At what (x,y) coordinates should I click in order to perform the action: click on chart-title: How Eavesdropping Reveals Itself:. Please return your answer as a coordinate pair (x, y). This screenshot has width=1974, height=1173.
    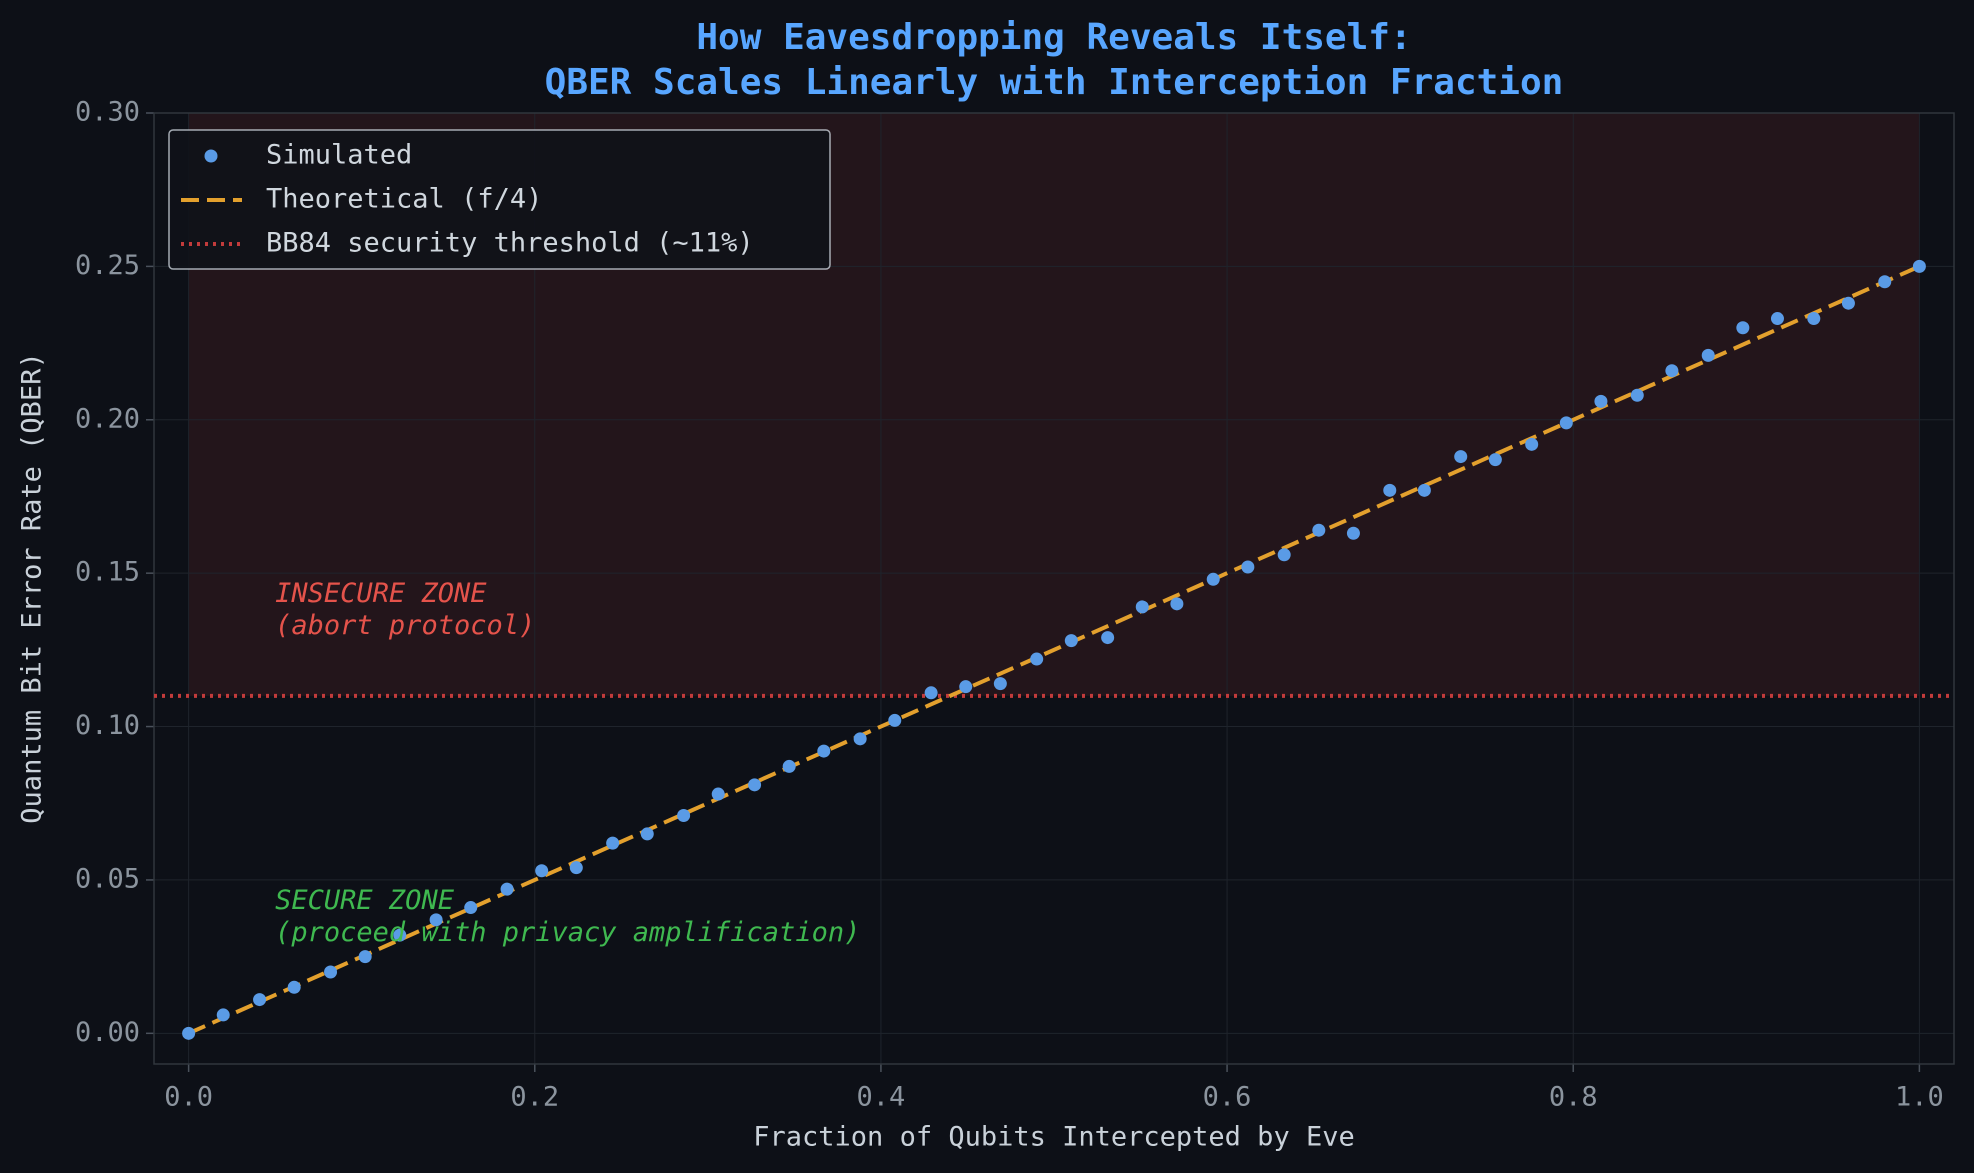
    Looking at the image, I should click on (1053, 37).